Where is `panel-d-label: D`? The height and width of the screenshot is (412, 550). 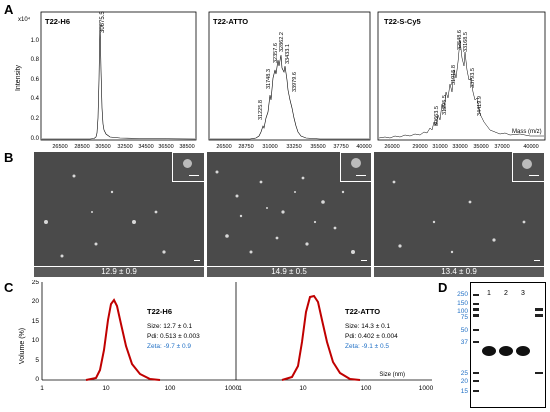 panel-d-label: D is located at coordinates (443, 287).